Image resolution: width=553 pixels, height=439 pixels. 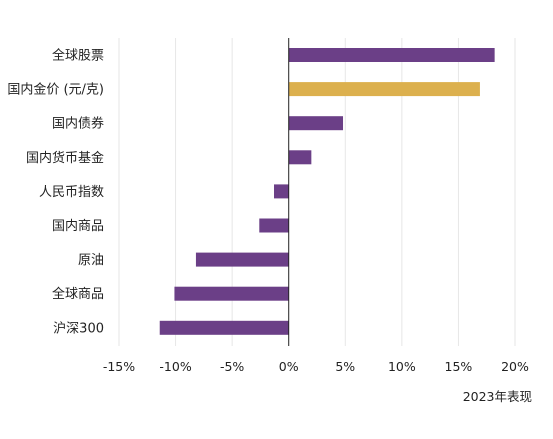 I want to click on x-tick-labels: -15% -10% -5% 0% 5% 10% 15% 20%, so click(x=316, y=366).